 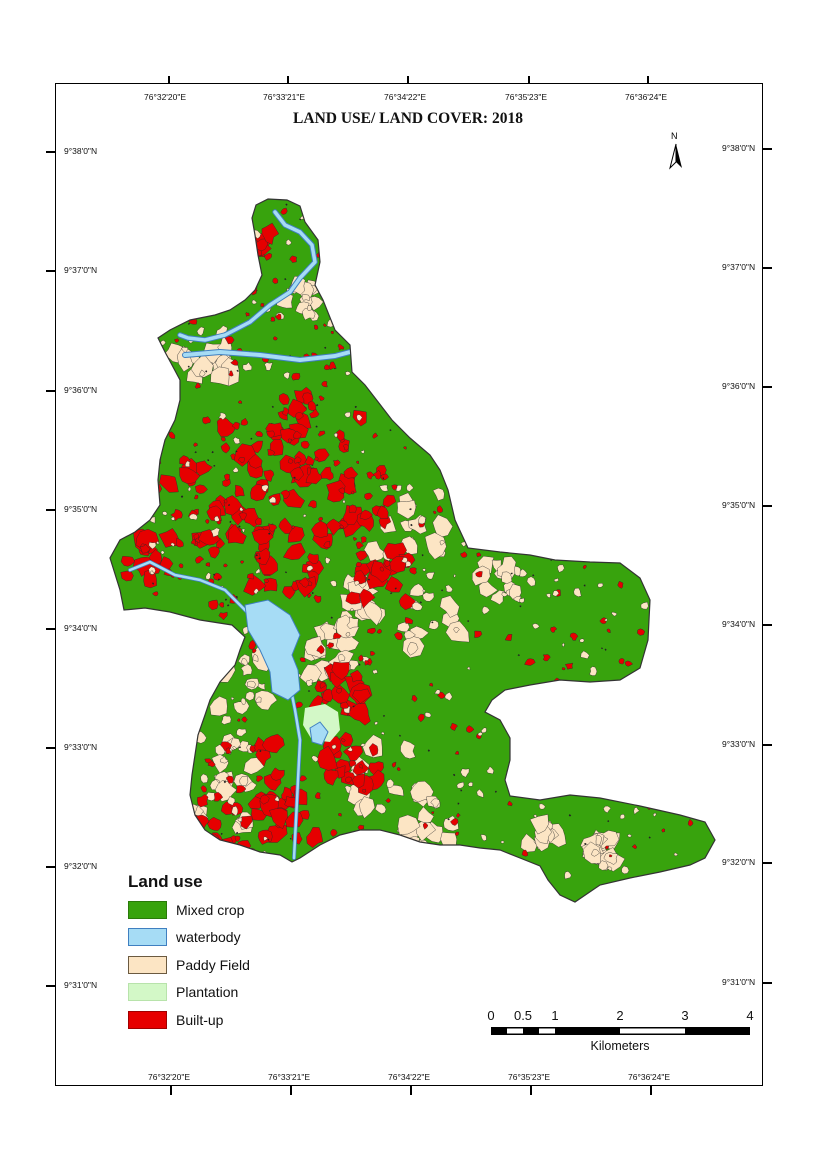 What do you see at coordinates (685, 1015) in the screenshot?
I see `scale-label: 3` at bounding box center [685, 1015].